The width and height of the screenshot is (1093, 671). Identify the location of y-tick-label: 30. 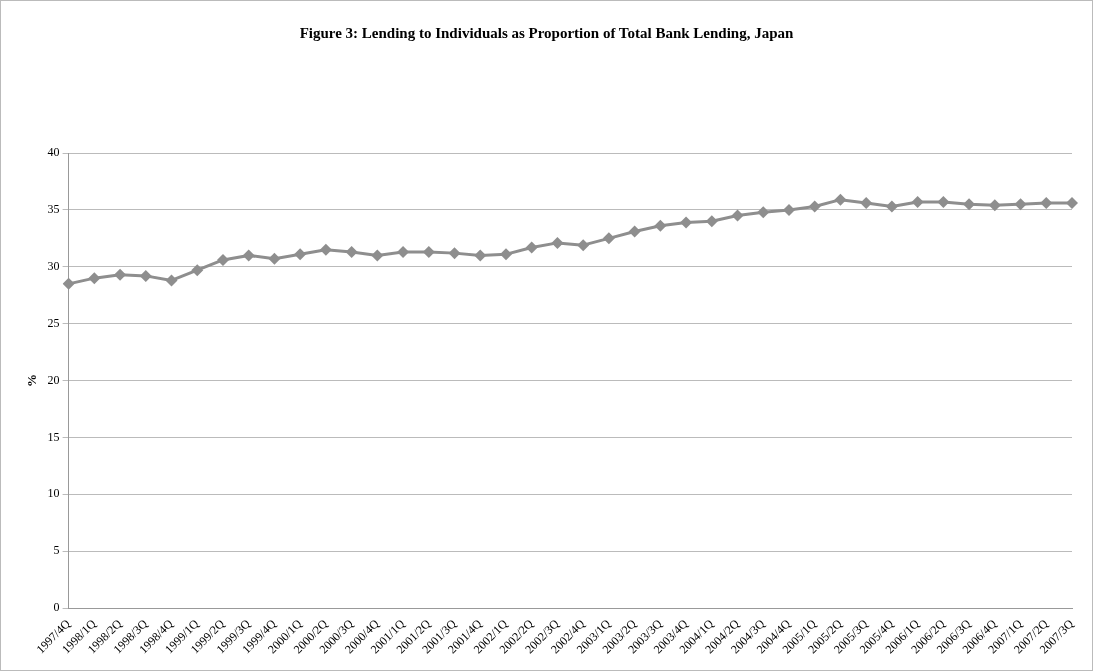
(53, 265).